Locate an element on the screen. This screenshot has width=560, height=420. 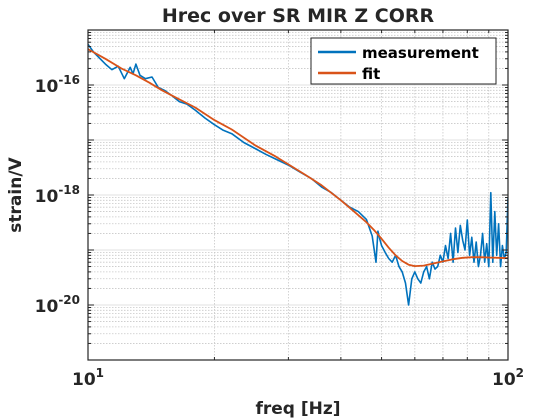
chart-title: Hrec over SR MIR Z CORR is located at coordinates (298, 16).